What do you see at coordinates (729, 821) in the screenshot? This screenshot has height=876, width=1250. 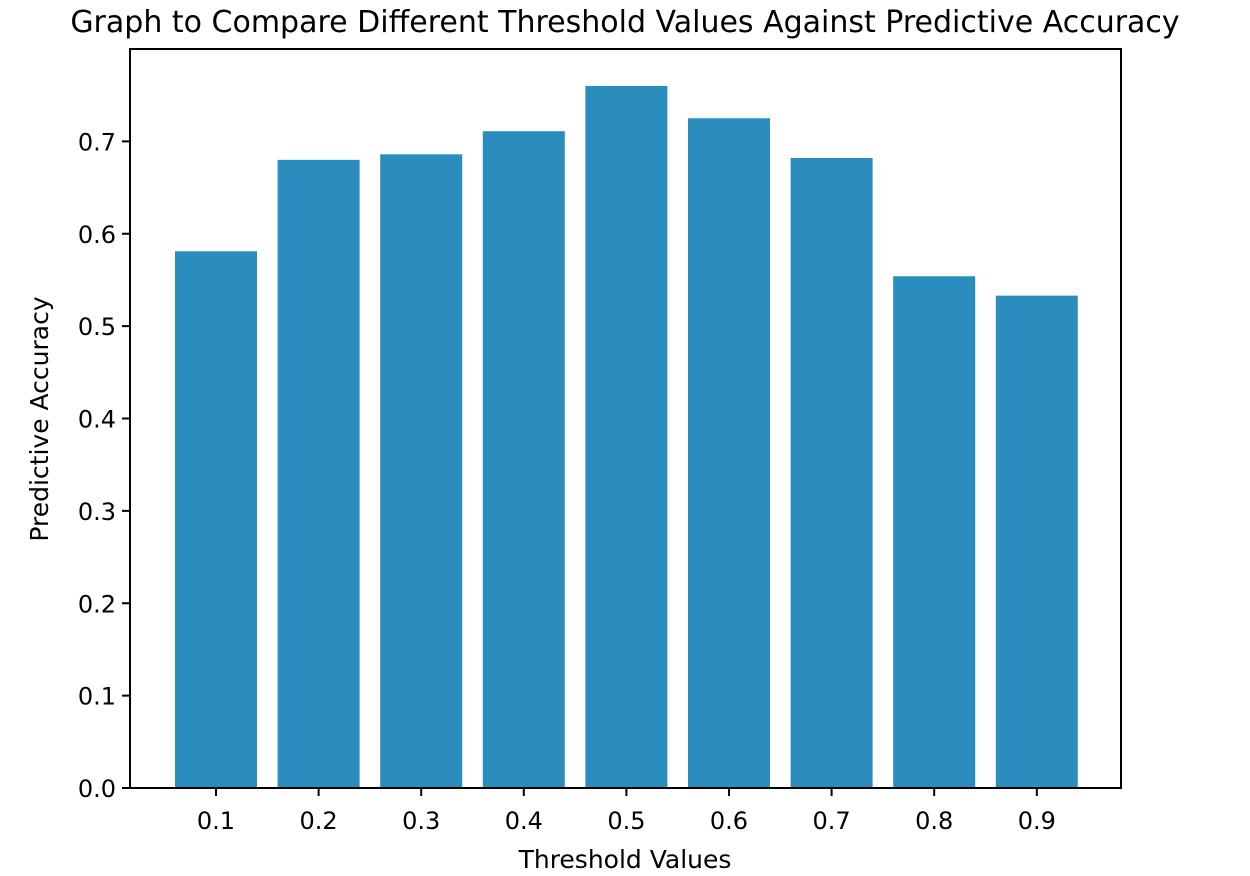 I see `x-tick-label: 0.6` at bounding box center [729, 821].